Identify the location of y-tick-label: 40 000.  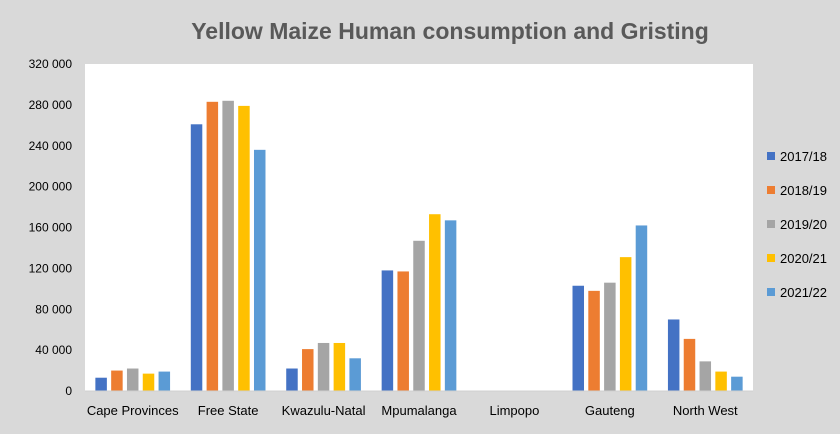
(53, 350).